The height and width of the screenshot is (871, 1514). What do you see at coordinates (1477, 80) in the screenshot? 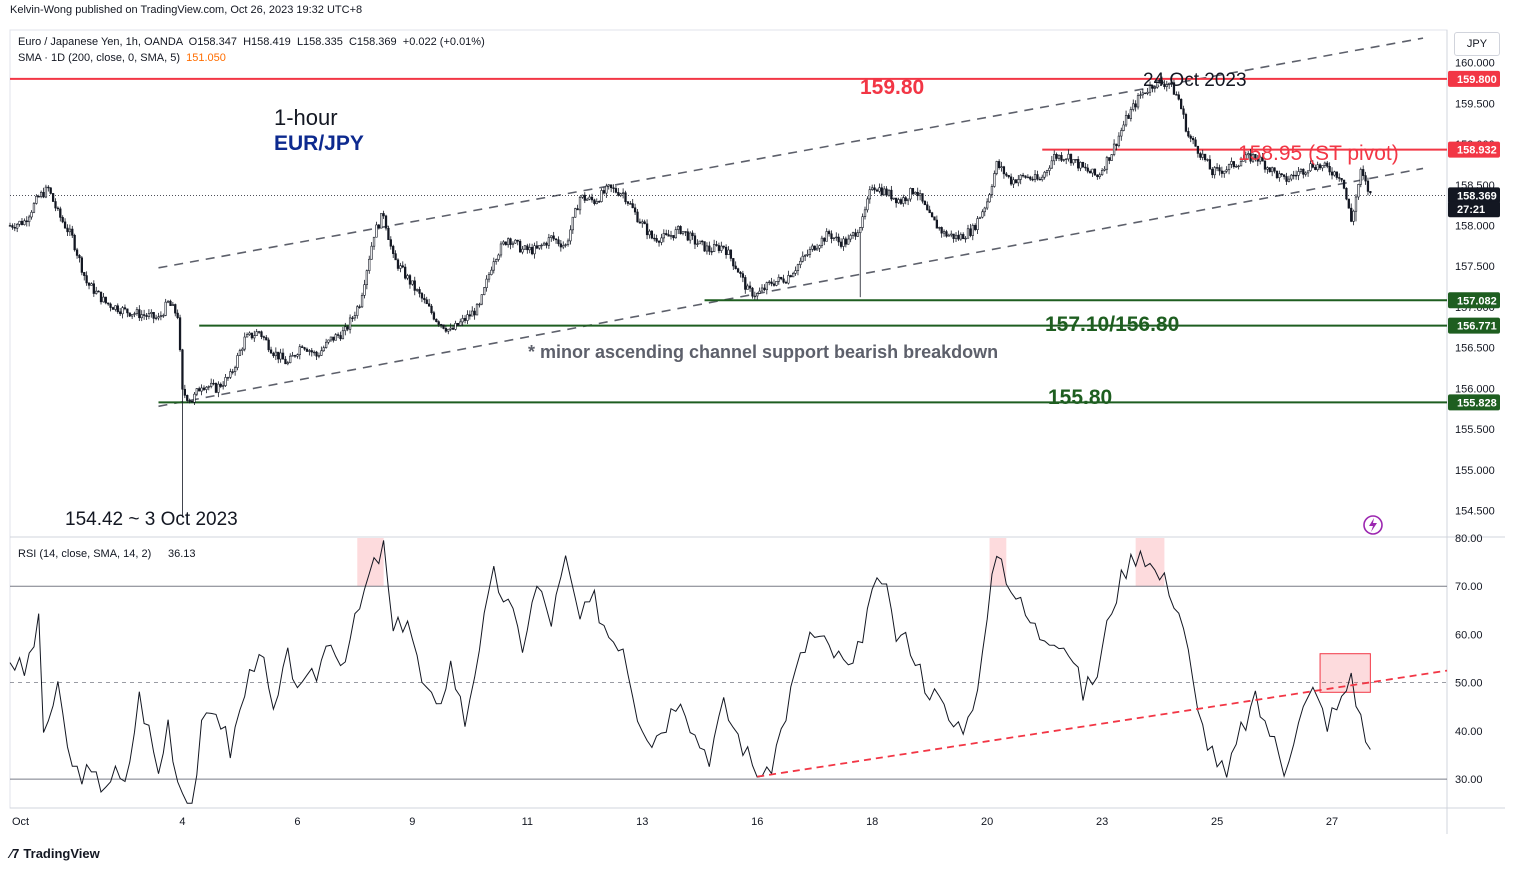
I see `price-badge-label: 159.800` at bounding box center [1477, 80].